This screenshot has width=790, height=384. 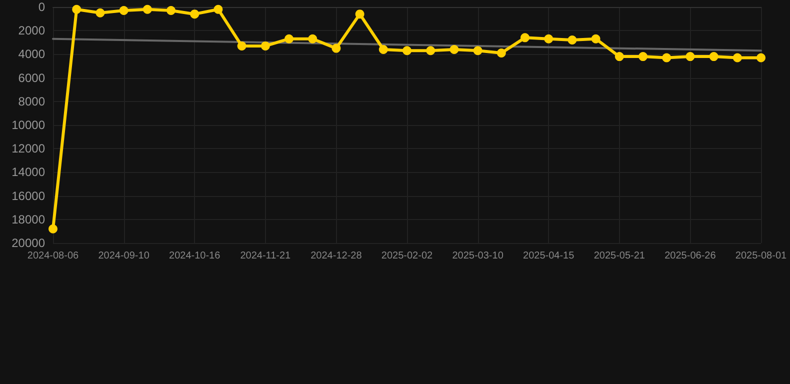 What do you see at coordinates (32, 101) in the screenshot?
I see `y-tick-label: 8000` at bounding box center [32, 101].